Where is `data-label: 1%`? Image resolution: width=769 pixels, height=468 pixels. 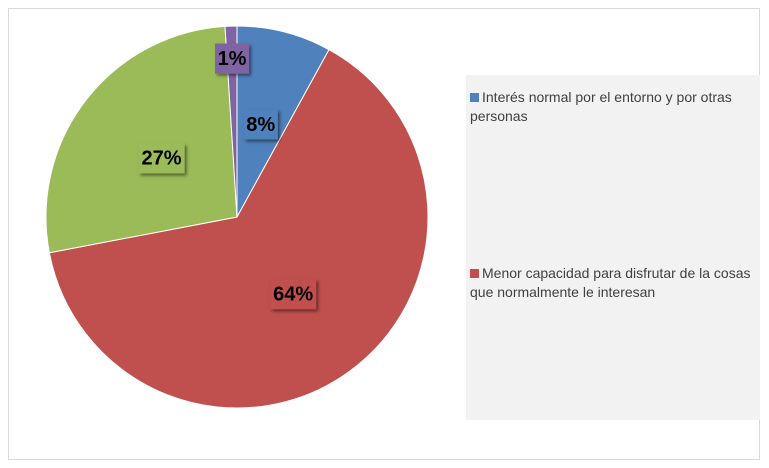
data-label: 1% is located at coordinates (232, 59).